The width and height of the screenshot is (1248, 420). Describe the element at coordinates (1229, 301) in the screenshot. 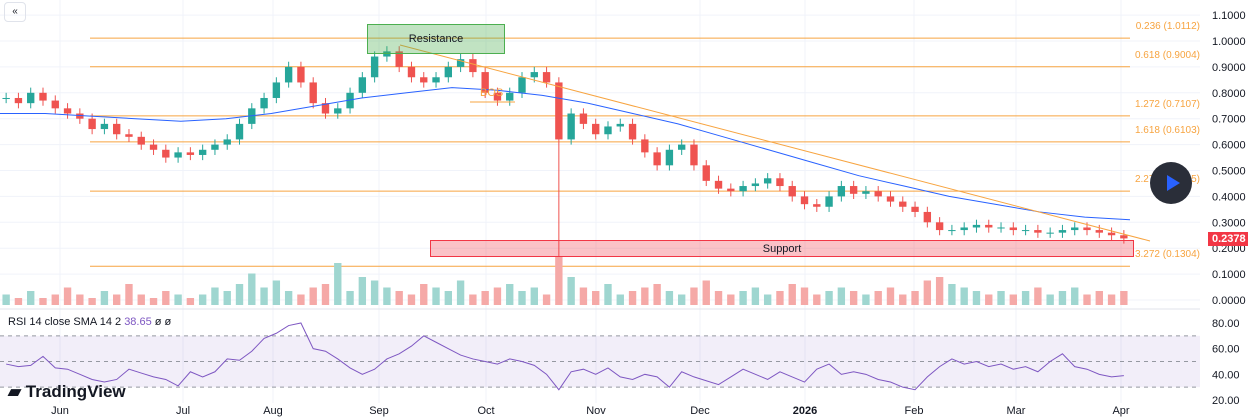

I see `y-tick-label: 0.0000` at that location.